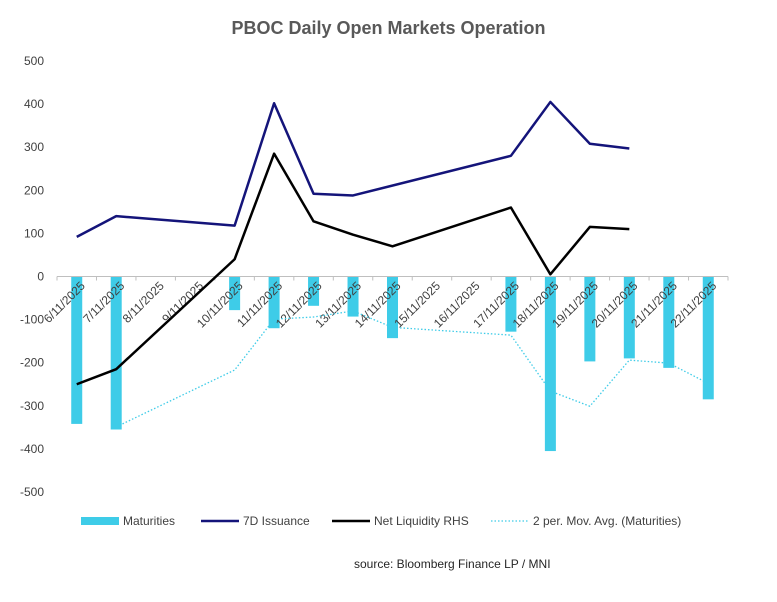 The image size is (777, 602). Describe the element at coordinates (149, 521) in the screenshot. I see `legend-label: Maturities` at that location.